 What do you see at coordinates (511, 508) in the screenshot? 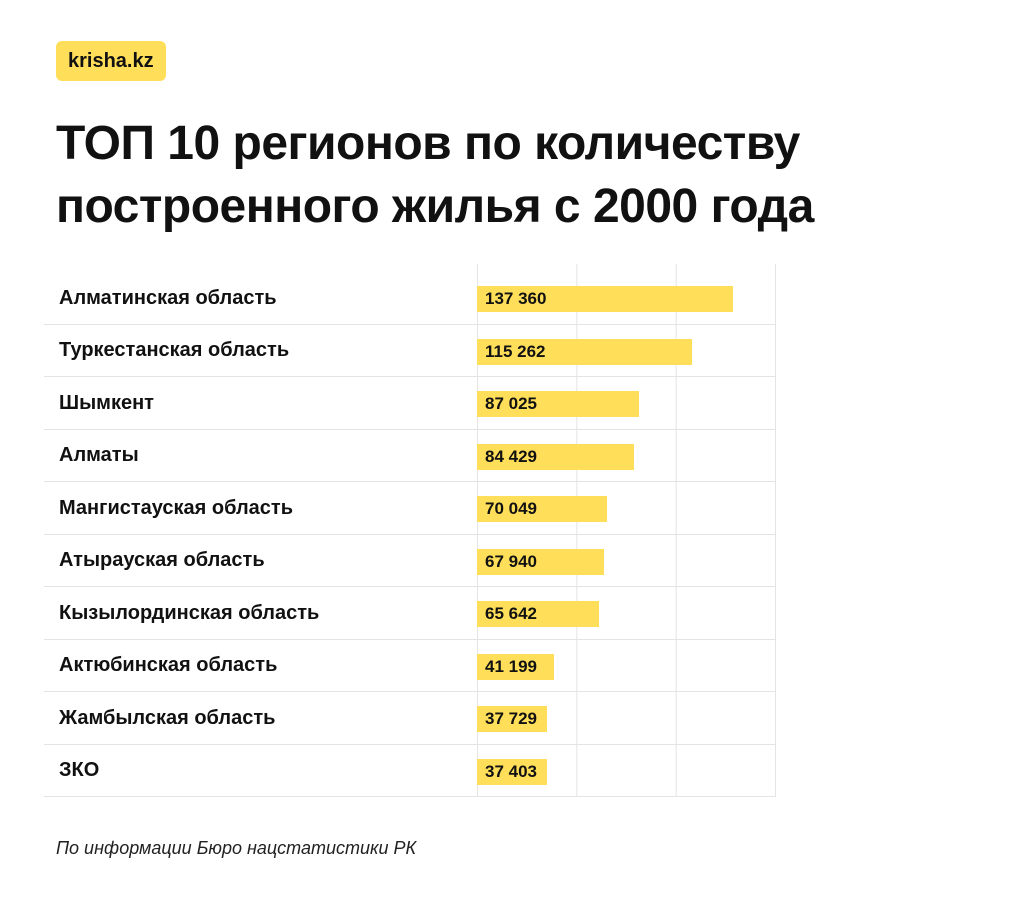
I see `bar-value-label: 70 049` at bounding box center [511, 508].